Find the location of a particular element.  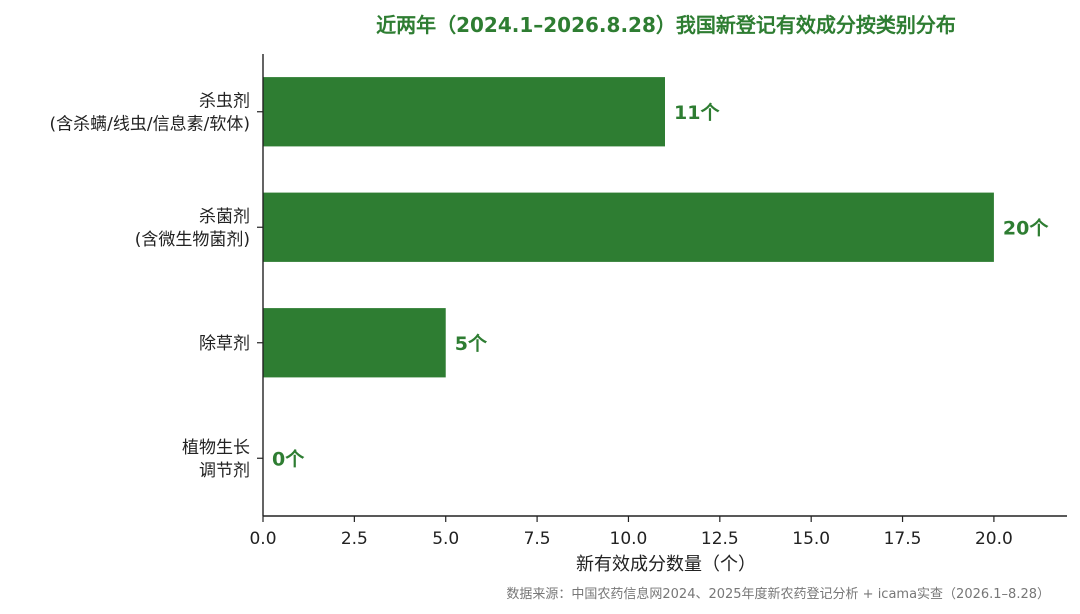

category-label-line: 调节剂 is located at coordinates (224, 471).